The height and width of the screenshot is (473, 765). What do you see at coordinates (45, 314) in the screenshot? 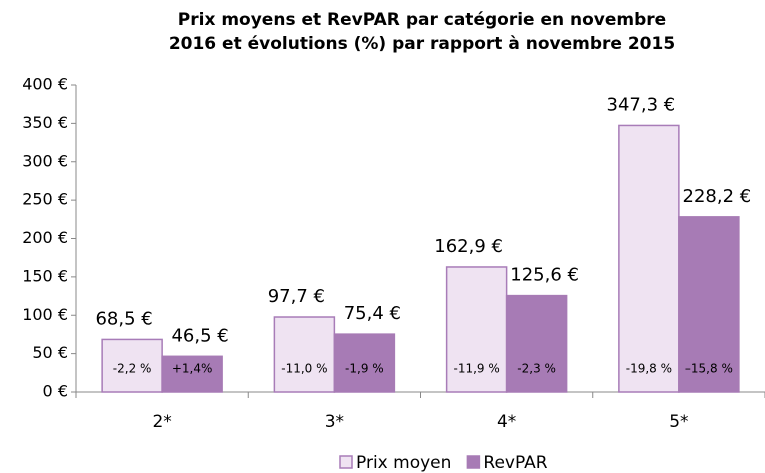
I see `y-tick-label: 100 €` at bounding box center [45, 314].